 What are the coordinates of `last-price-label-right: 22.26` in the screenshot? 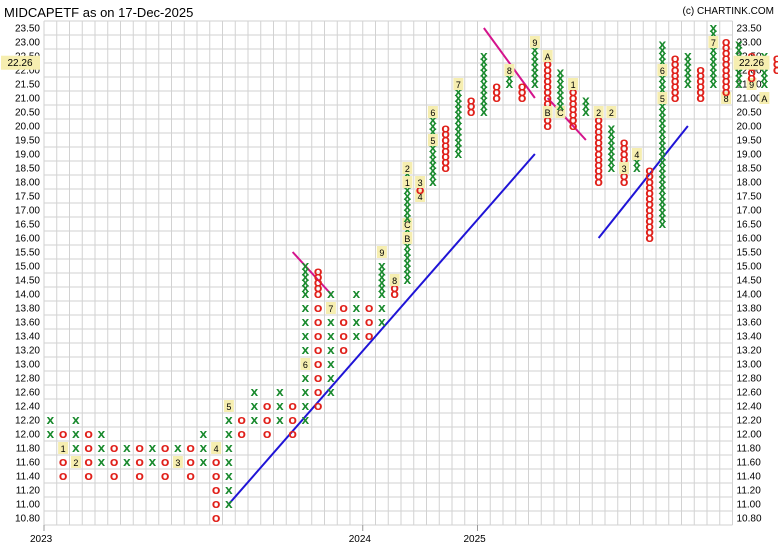 It's located at (751, 63).